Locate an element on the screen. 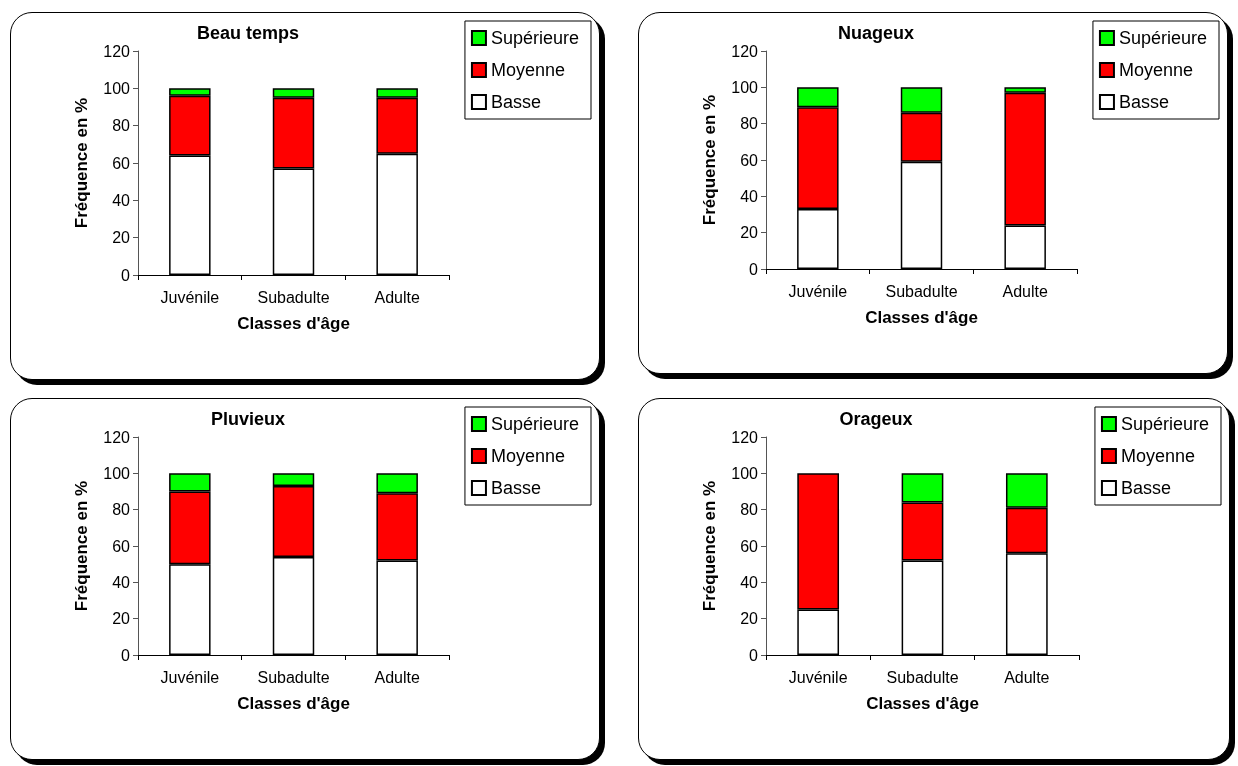 This screenshot has width=1238, height=766. chart-title: Nuageux is located at coordinates (876, 33).